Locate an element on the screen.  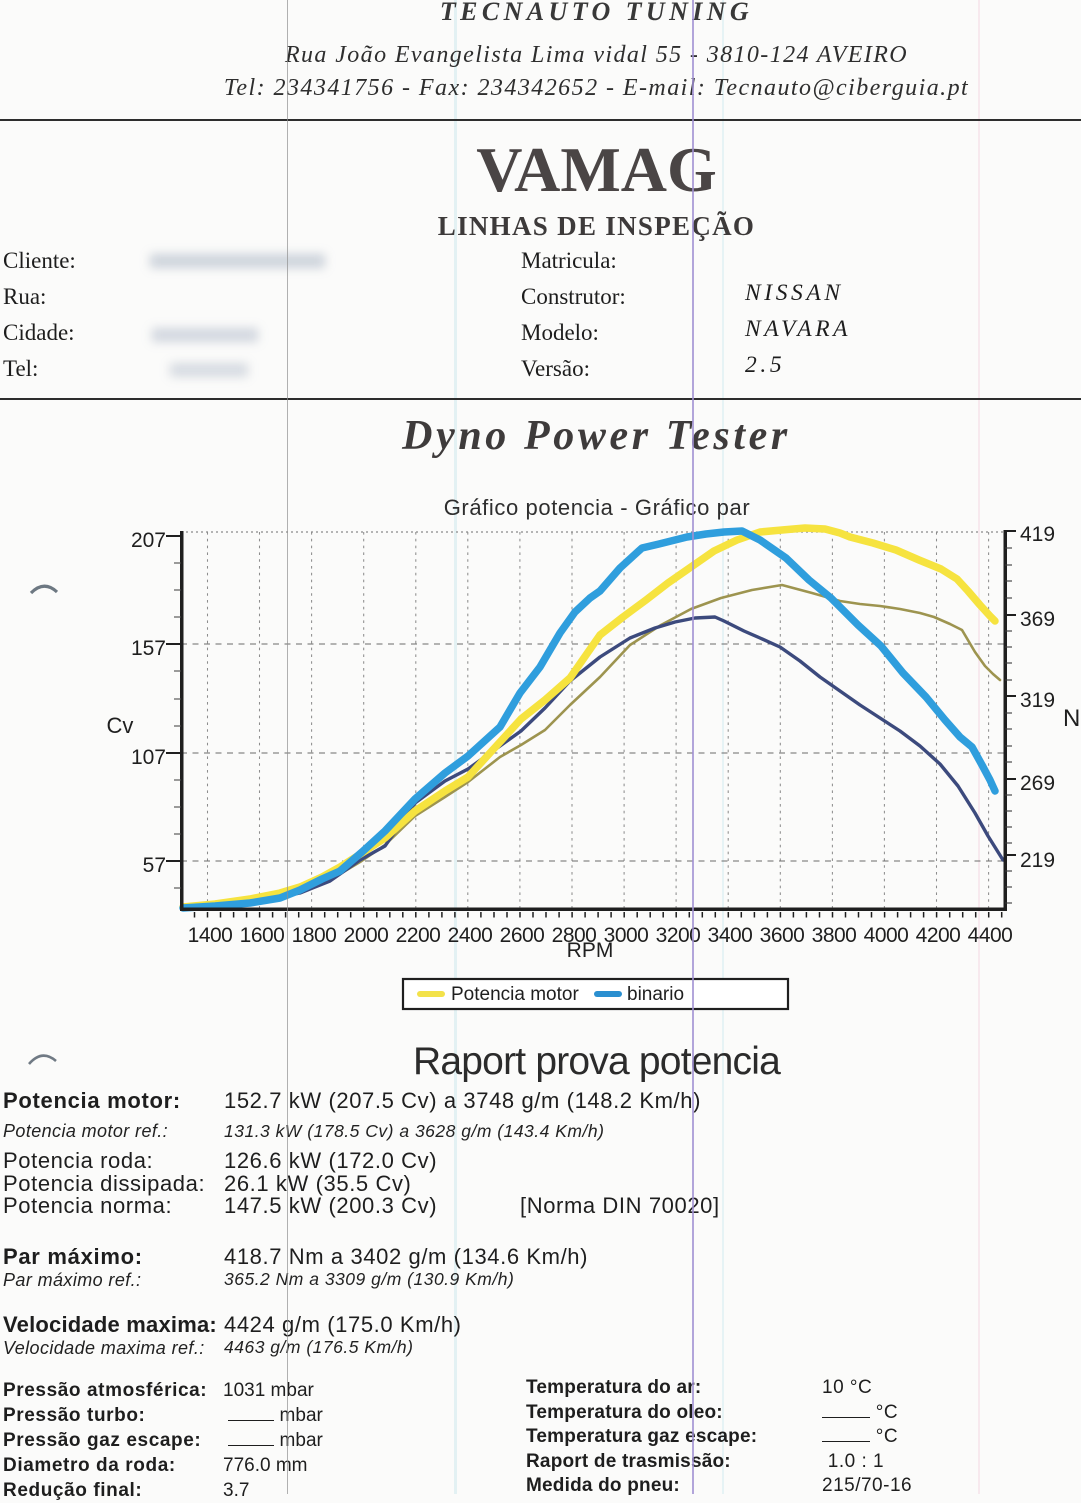
svg-text: 3600 is located at coordinates (782, 935).